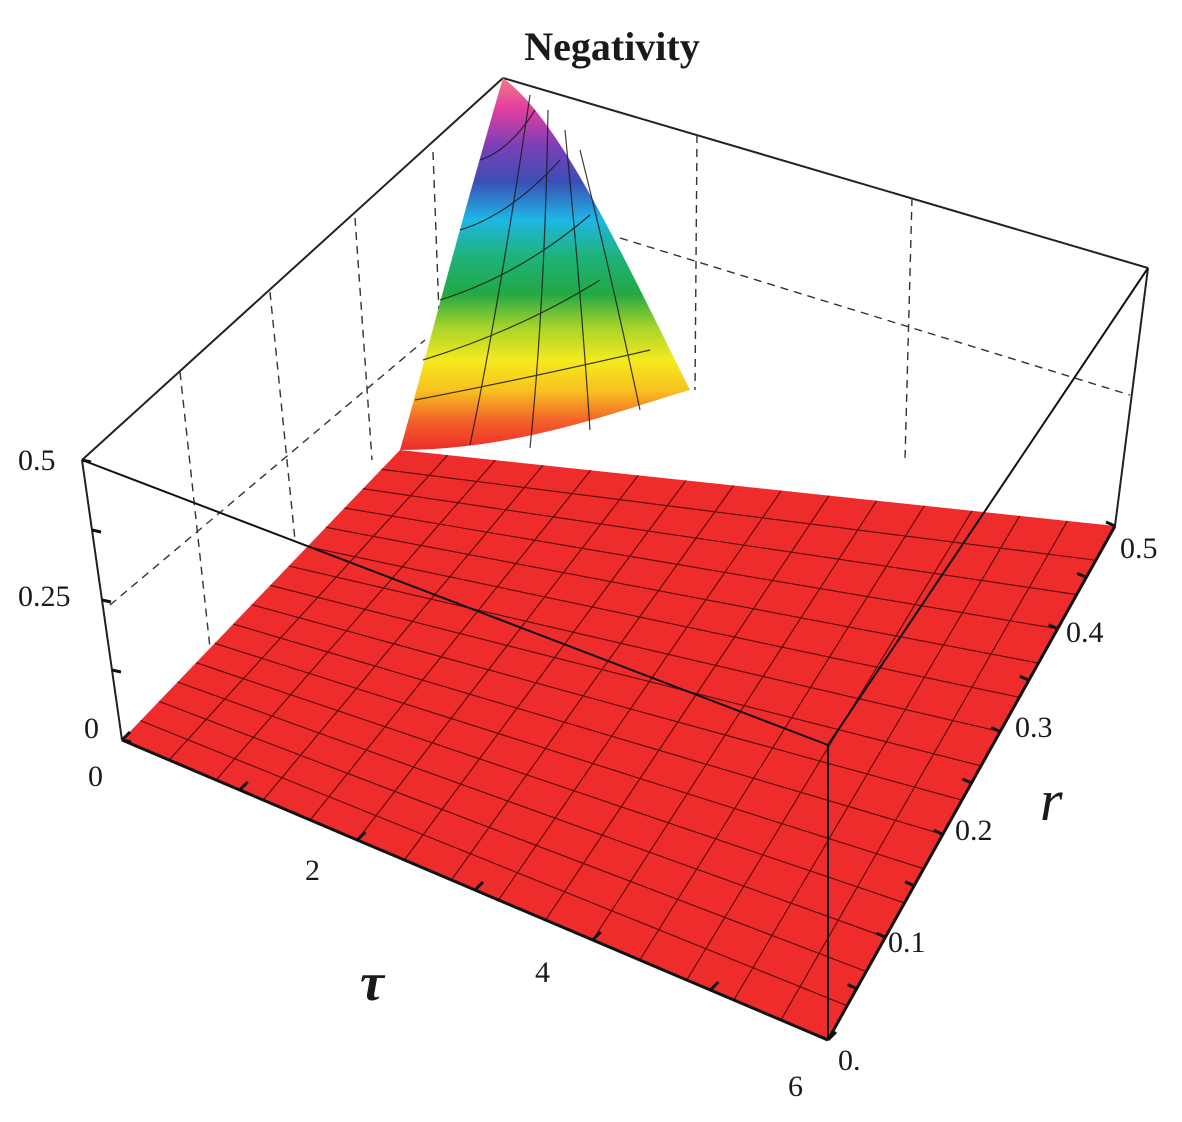 This screenshot has width=1182, height=1122. I want to click on box-edge-back-left-top, so click(292, 269).